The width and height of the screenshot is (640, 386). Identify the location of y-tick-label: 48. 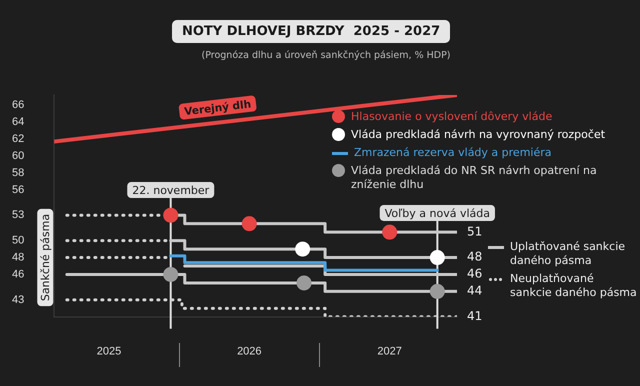
(18, 258).